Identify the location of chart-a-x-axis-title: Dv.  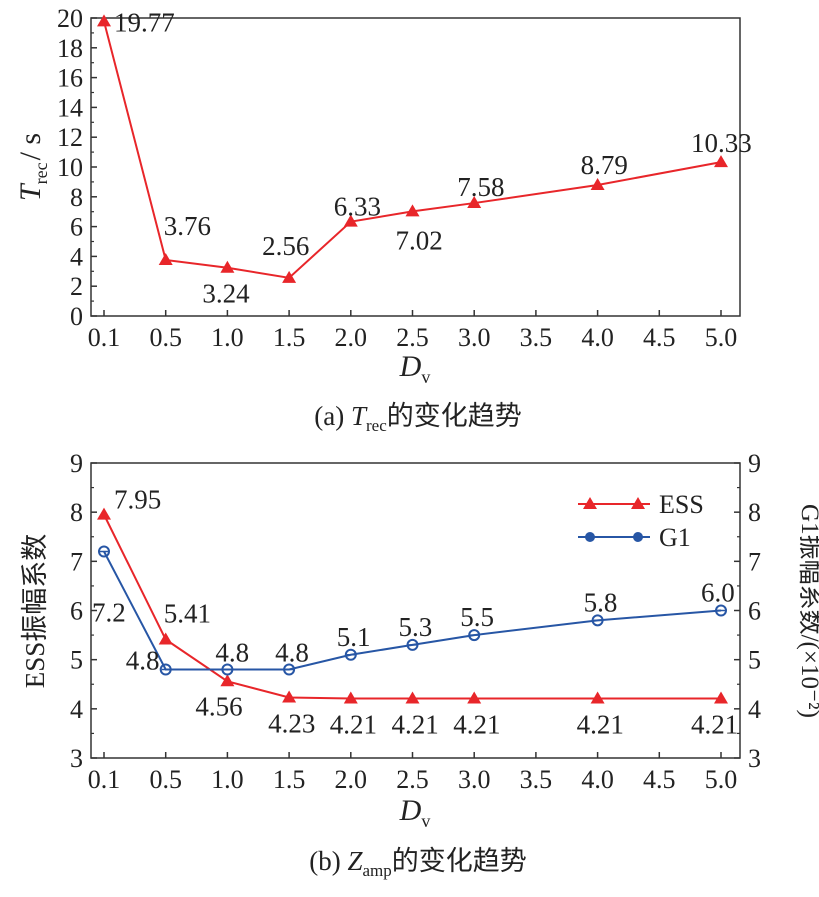
(415, 368).